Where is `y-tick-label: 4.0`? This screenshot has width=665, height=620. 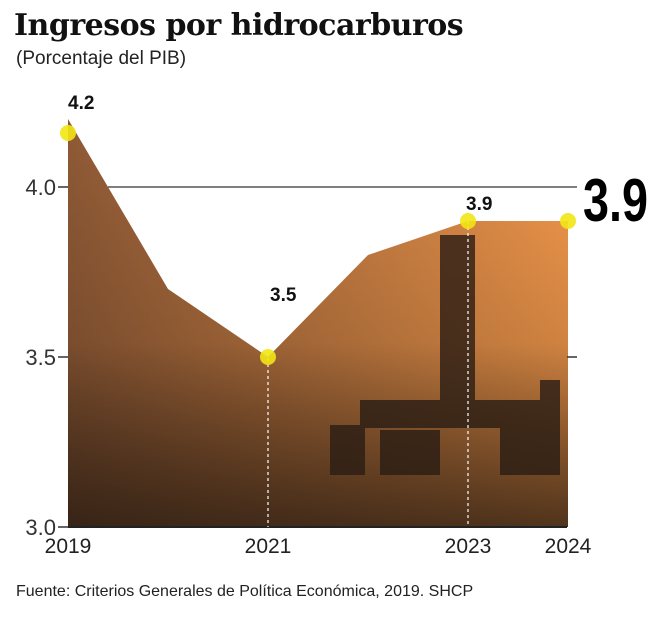
y-tick-label: 4.0 is located at coordinates (40, 187).